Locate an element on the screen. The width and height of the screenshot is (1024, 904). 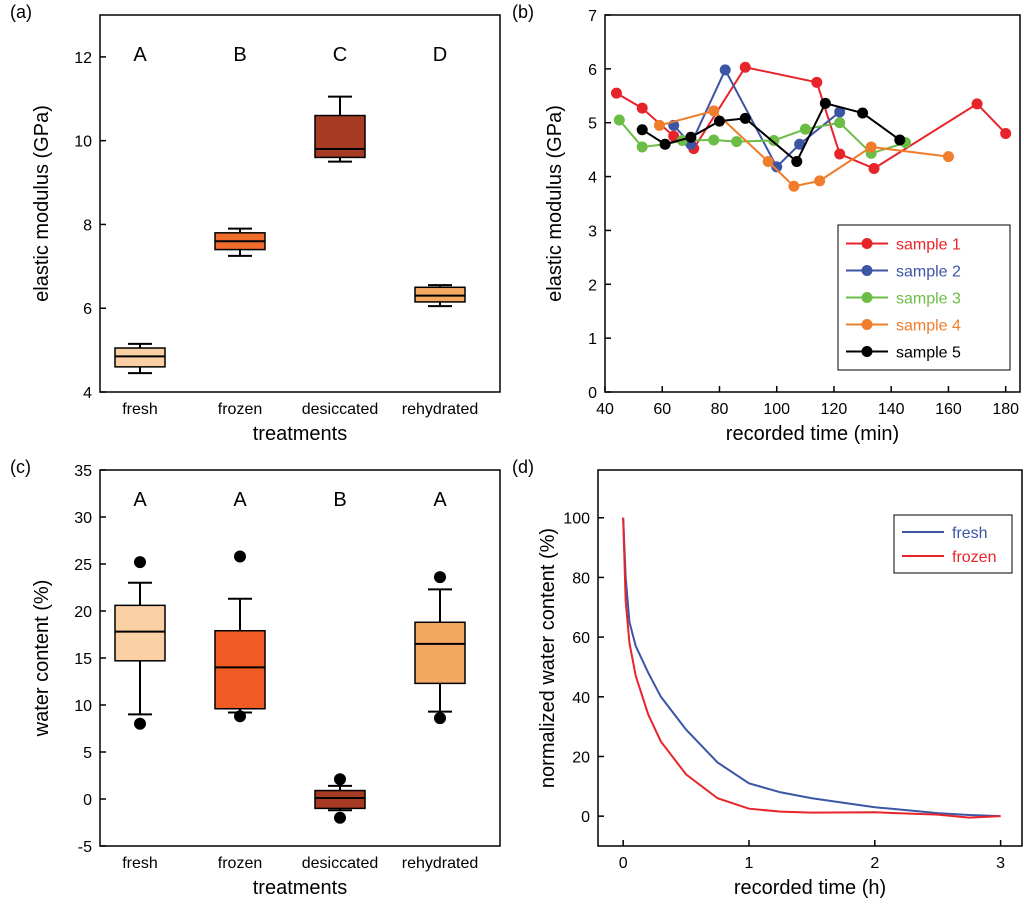
x-tick-label: 180 is located at coordinates (1005, 409).